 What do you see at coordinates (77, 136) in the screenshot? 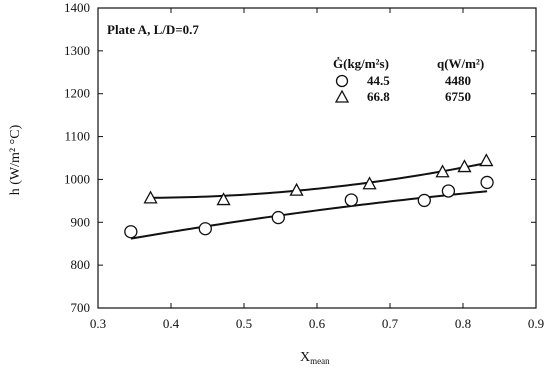
I see `y-tick-label: 1100` at bounding box center [77, 136].